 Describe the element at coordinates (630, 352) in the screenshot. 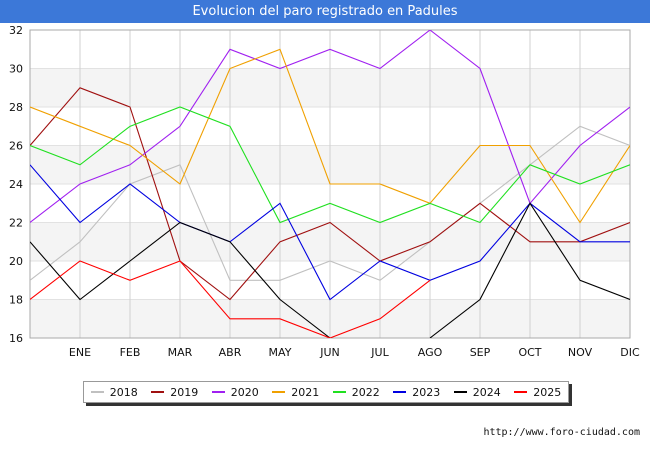

I see `x-tick-label: DIC` at that location.